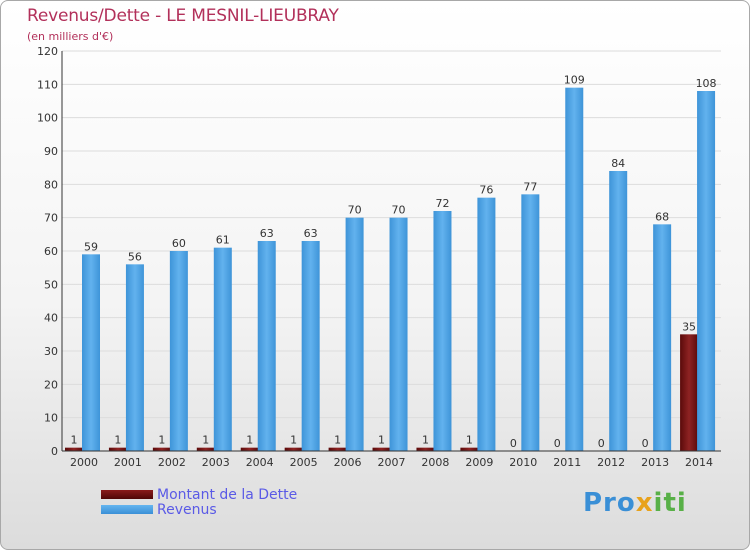 This screenshot has width=750, height=550. What do you see at coordinates (486, 190) in the screenshot?
I see `data-label-revenus: 76` at bounding box center [486, 190].